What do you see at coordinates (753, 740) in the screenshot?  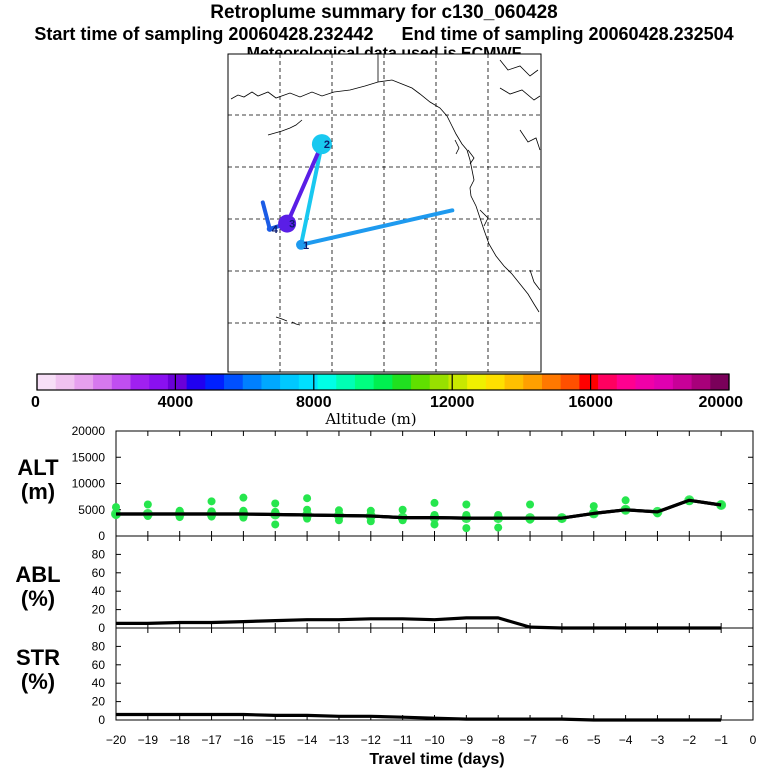 I see `x-tick-label: 0` at bounding box center [753, 740].